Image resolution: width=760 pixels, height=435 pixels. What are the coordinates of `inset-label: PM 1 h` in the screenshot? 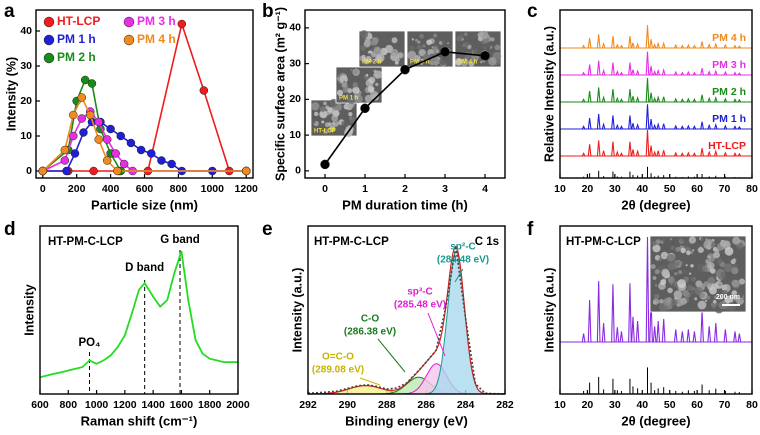 It's located at (349, 99).